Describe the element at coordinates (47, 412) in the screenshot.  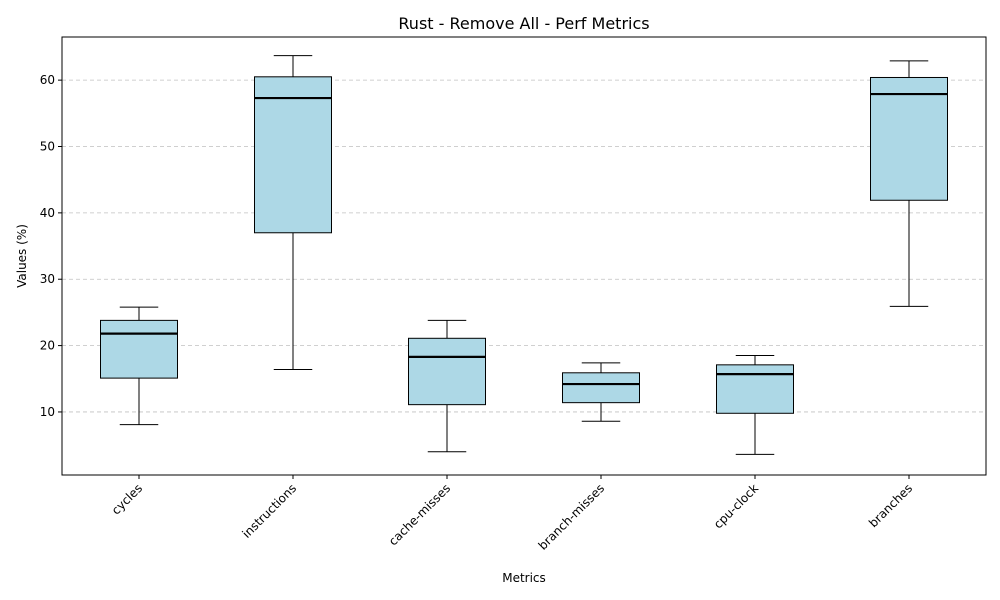
I see `y-tick-label: 10` at that location.